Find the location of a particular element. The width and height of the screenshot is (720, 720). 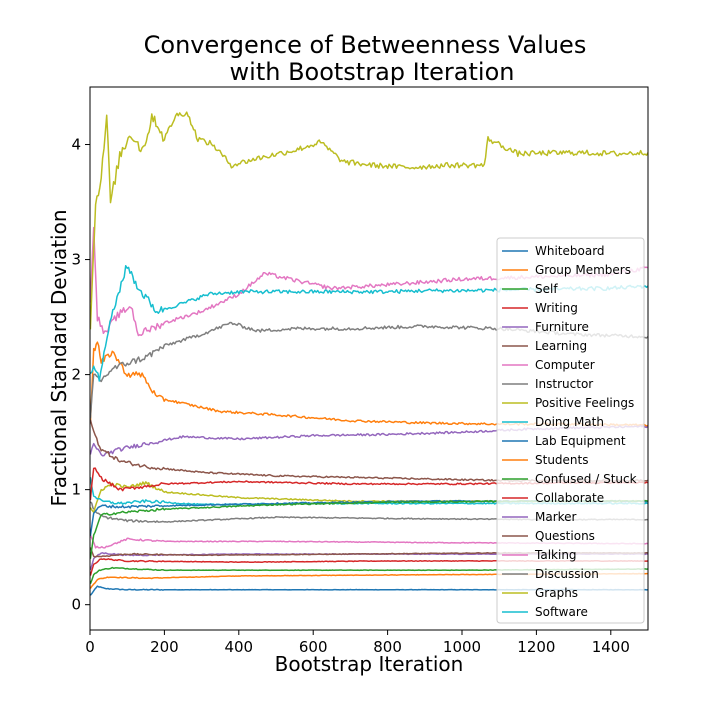

chart-title-line1: Convergence of Betweenness Values is located at coordinates (365, 45).